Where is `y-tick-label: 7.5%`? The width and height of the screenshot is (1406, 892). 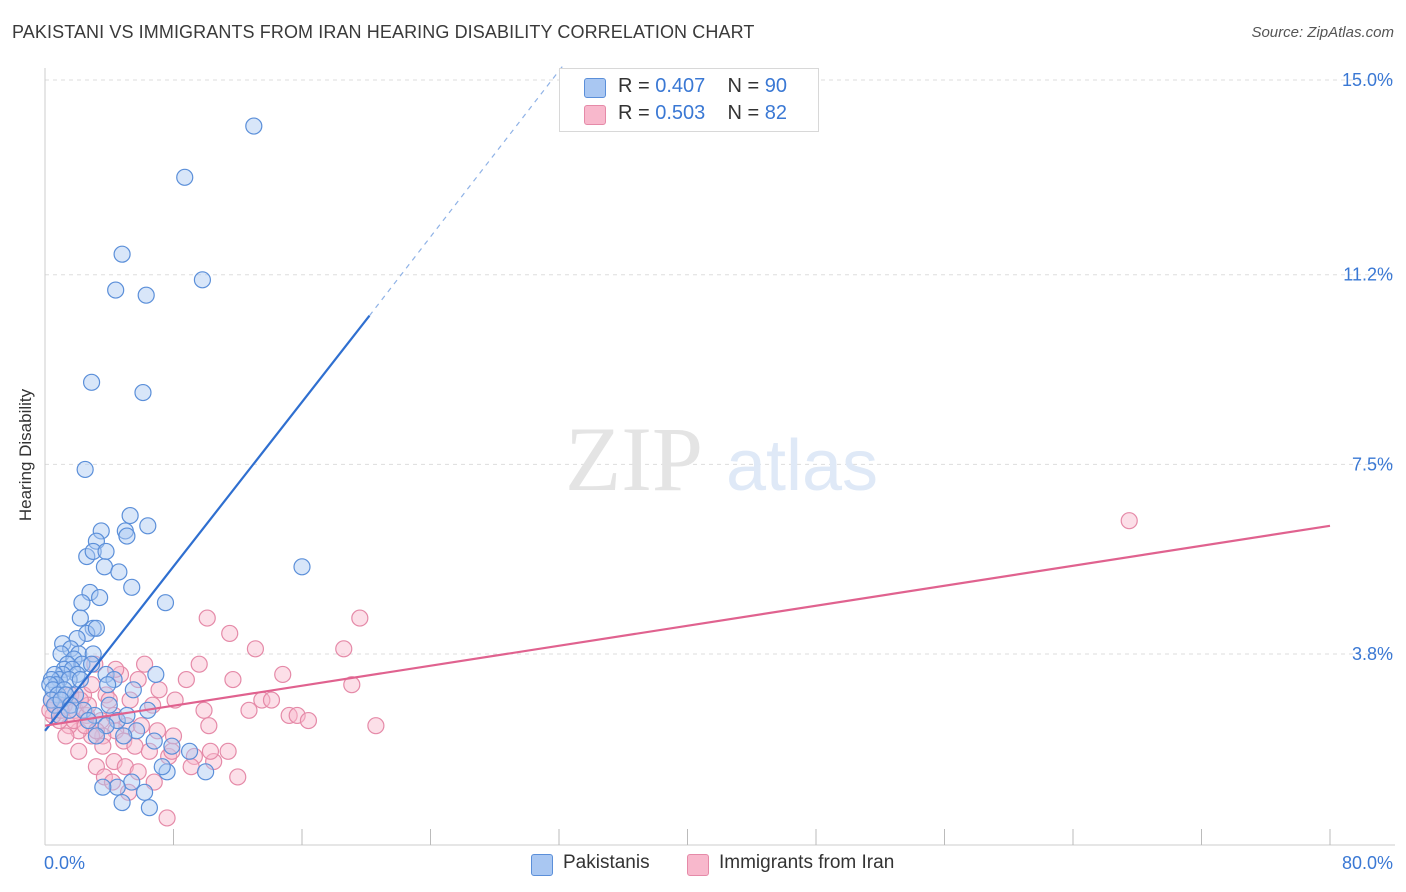
y-tick-label: 7.5% is located at coordinates (1372, 464).